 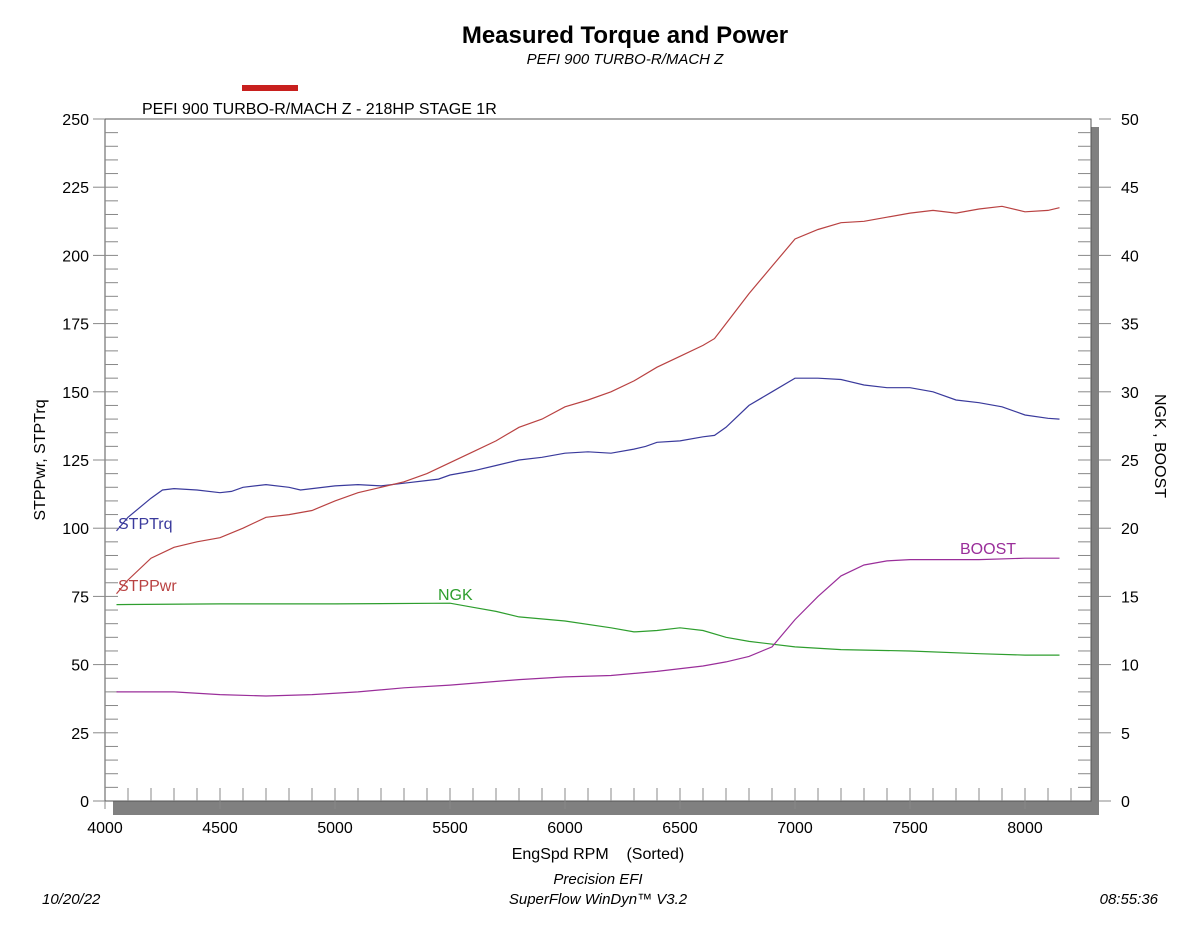 What do you see at coordinates (1125, 802) in the screenshot?
I see `y2-tick-label: 0` at bounding box center [1125, 802].